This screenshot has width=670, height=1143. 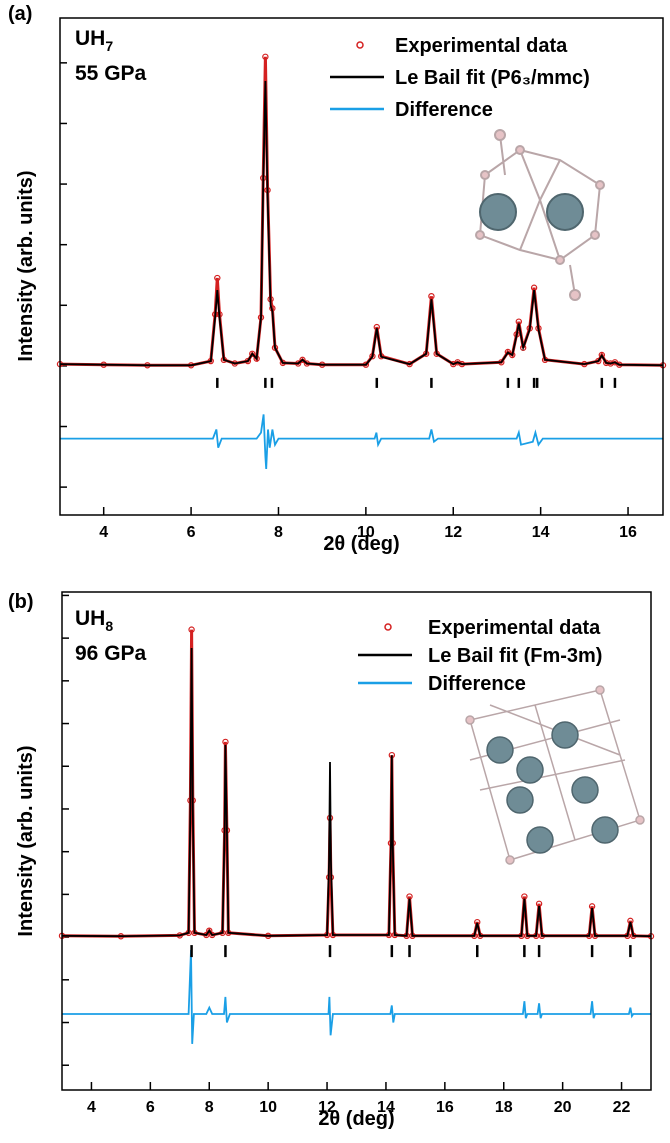 I want to click on sample-subscript: 8, so click(x=109, y=626).